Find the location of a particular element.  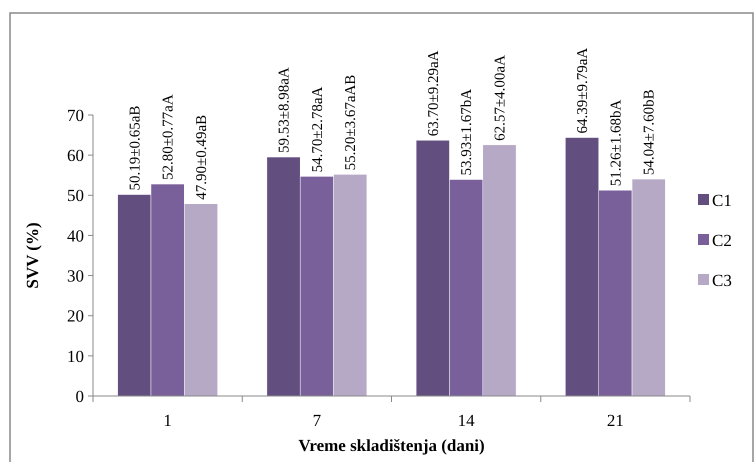

x-tick-label: 21 is located at coordinates (615, 420).